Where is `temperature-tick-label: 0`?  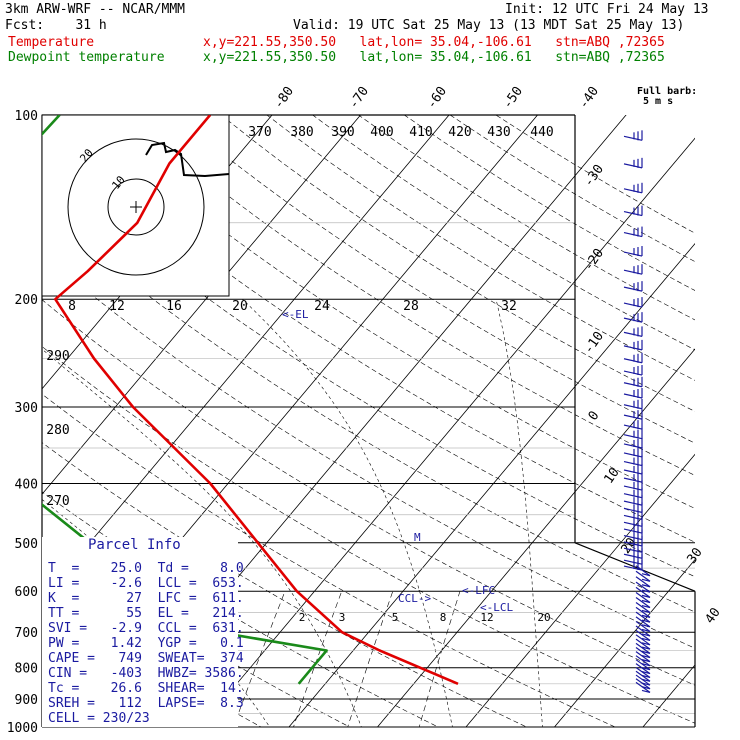 temperature-tick-label: 0 is located at coordinates (594, 415).